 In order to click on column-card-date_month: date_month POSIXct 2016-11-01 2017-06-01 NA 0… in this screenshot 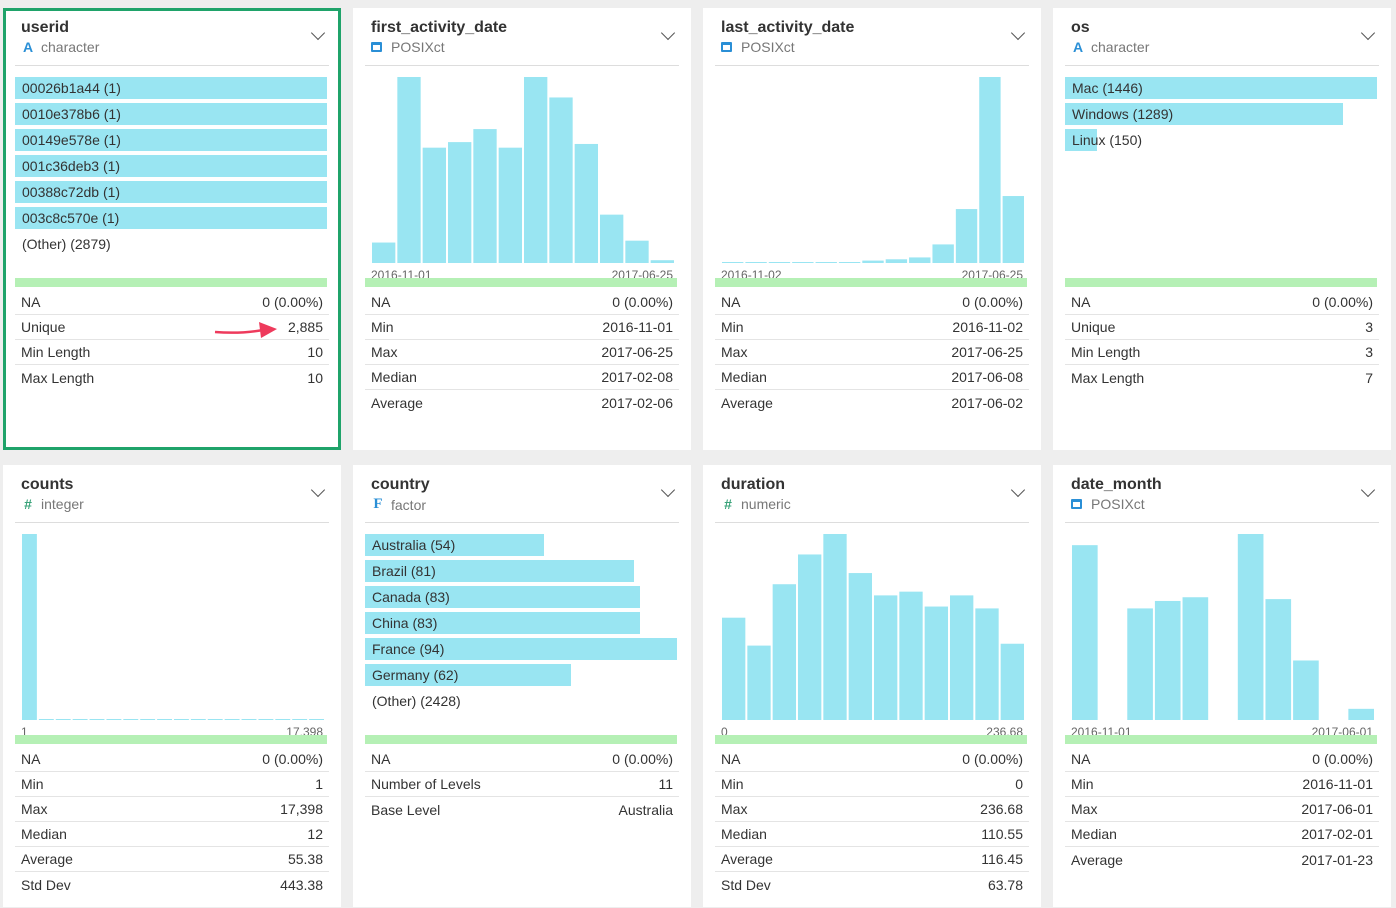, I will do `click(1222, 686)`.